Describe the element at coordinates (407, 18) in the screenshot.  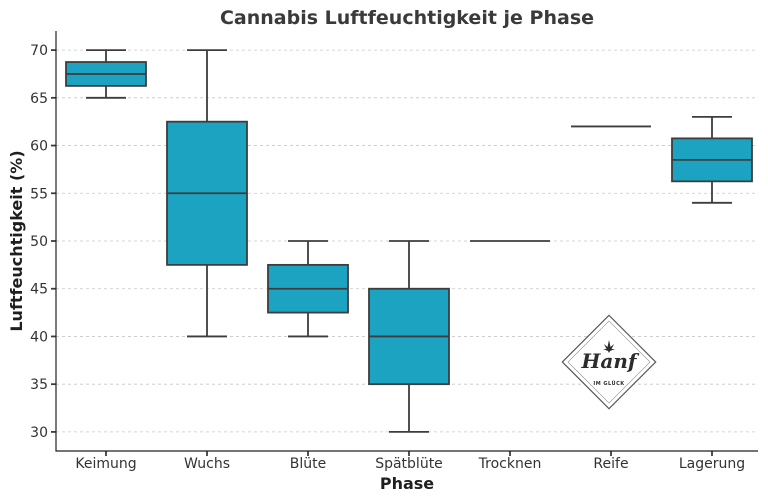
I see `chart-title: Cannabis Luftfeuchtigkeit je Phase` at that location.